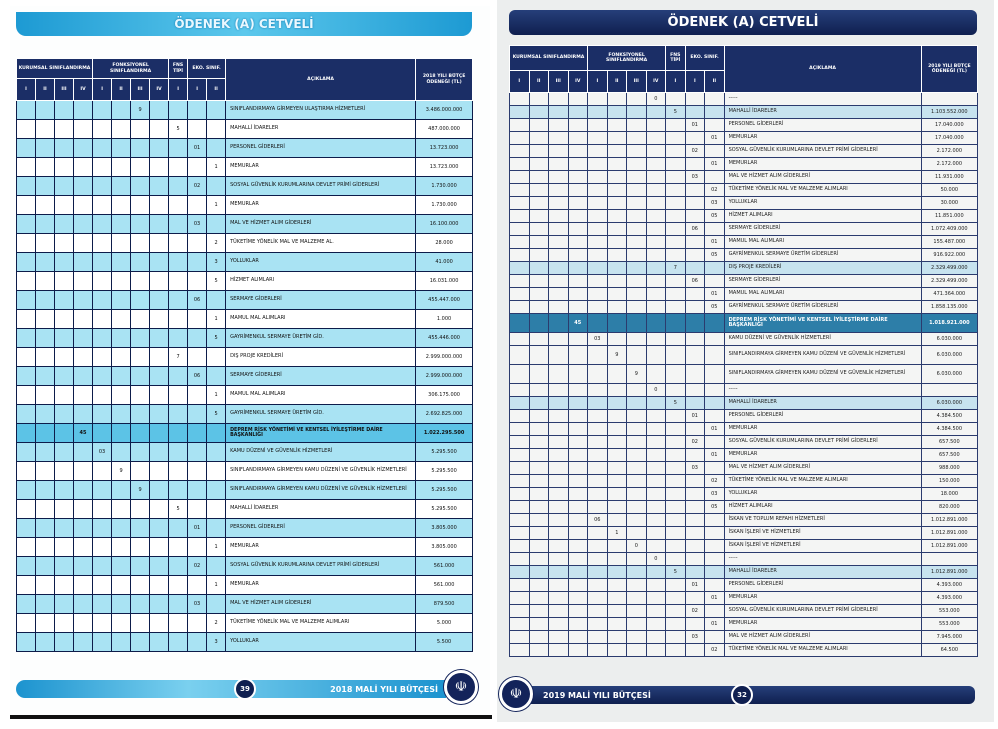 Image resolution: width=998 pixels, height=729 pixels. Describe the element at coordinates (245, 585) in the screenshot. I see `table-row: 1 MEMURLAR 561.000` at that location.